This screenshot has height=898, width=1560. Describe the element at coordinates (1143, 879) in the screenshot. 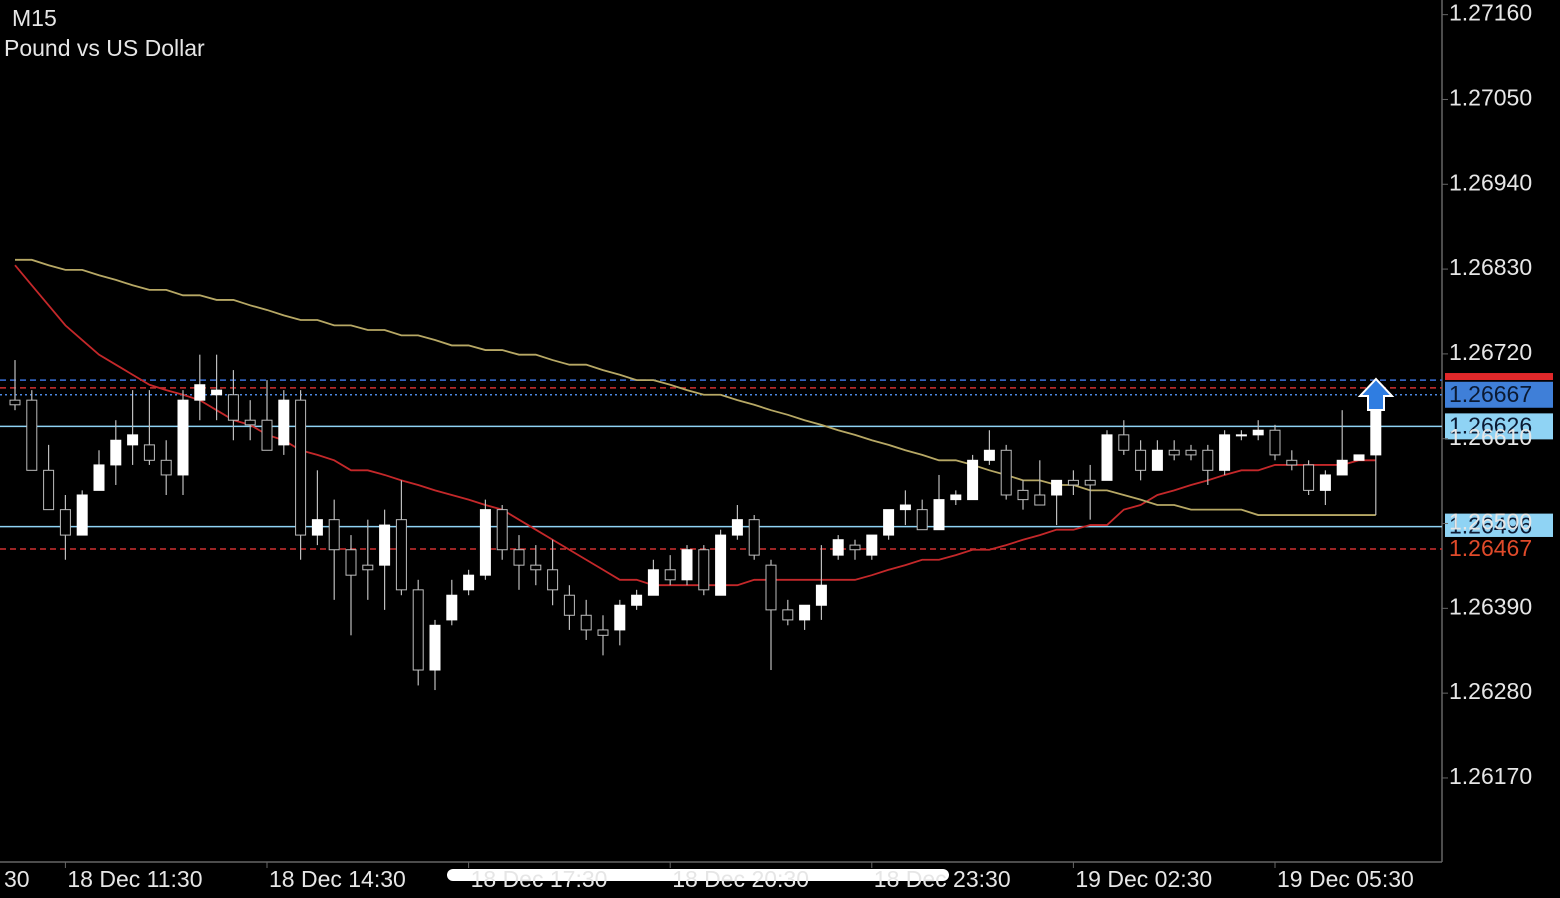

I see `x-tick-label: 19 Dec 02:30` at that location.